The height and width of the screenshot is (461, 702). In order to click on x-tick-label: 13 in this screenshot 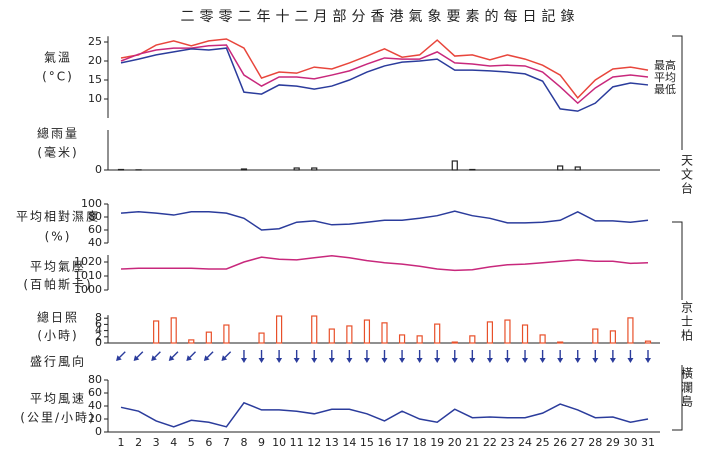, I will do `click(332, 442)`.